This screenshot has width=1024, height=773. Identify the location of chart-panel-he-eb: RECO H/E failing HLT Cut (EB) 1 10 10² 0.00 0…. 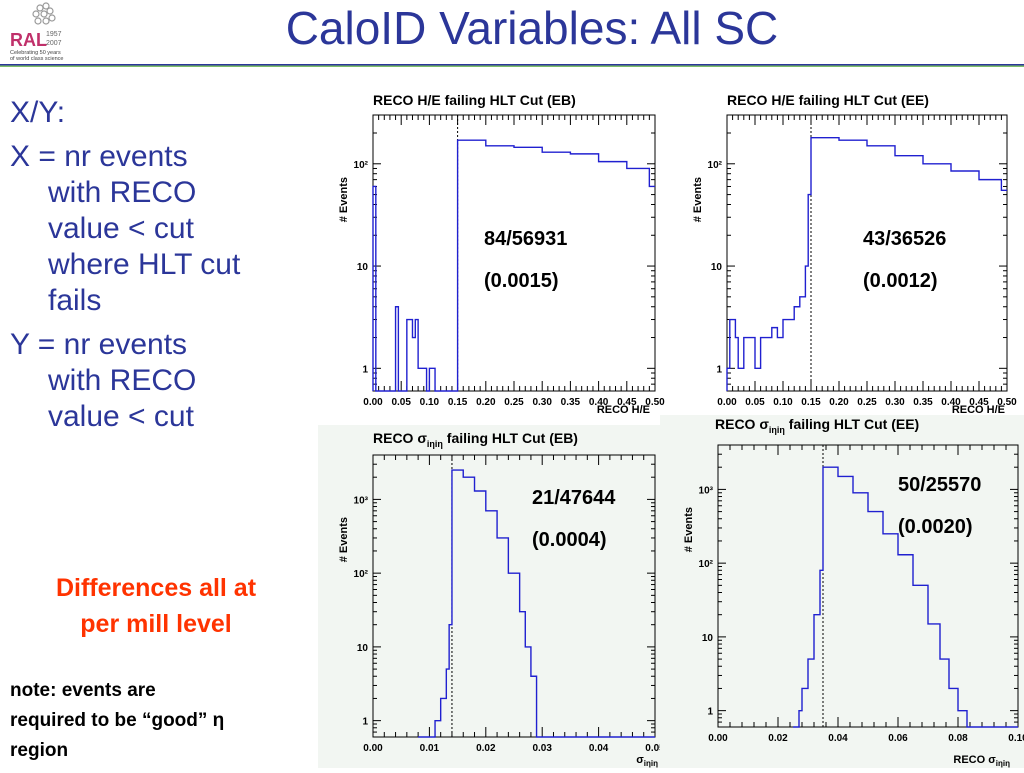
(495, 250).